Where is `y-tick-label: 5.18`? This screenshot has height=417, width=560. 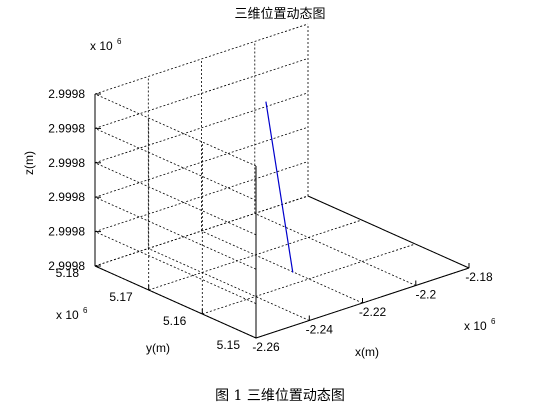
y-tick-label: 5.18 is located at coordinates (68, 273).